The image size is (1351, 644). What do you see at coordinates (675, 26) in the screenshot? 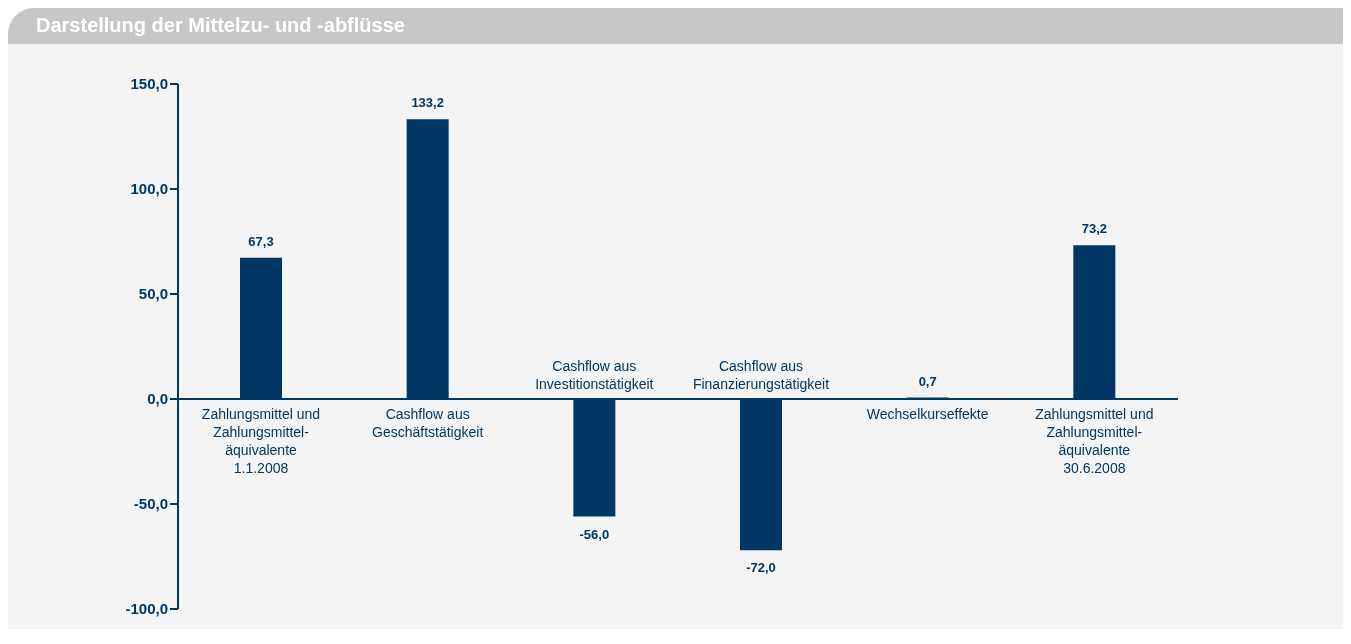
I see `chart-title: Darstellung der Mittelzu- und -abflüsse` at bounding box center [675, 26].